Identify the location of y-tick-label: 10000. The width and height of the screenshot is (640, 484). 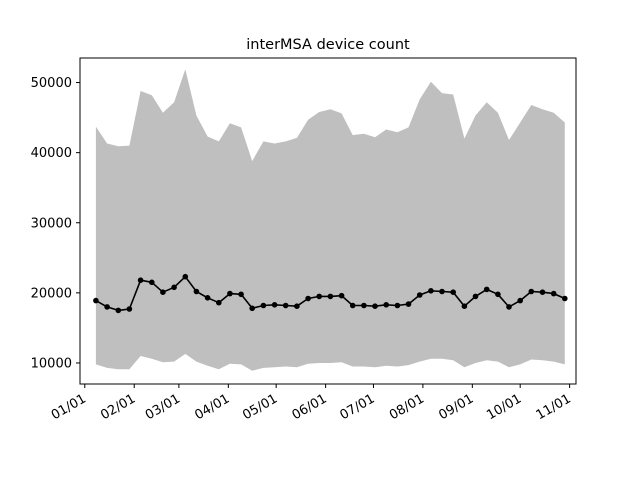
(51, 363).